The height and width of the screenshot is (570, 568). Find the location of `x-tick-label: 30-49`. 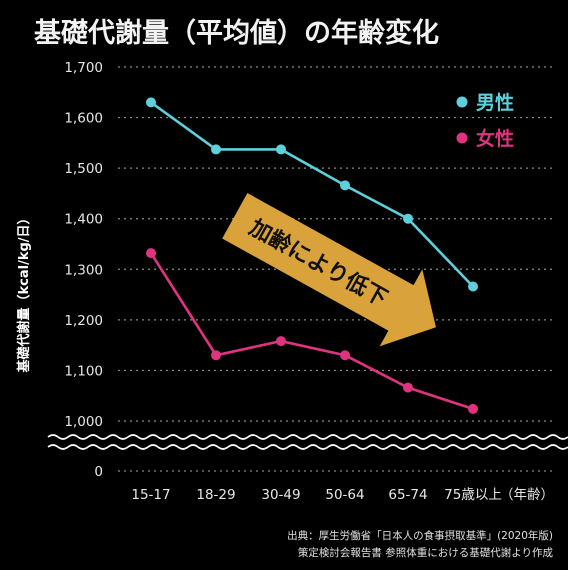

x-tick-label: 30-49 is located at coordinates (280, 495).